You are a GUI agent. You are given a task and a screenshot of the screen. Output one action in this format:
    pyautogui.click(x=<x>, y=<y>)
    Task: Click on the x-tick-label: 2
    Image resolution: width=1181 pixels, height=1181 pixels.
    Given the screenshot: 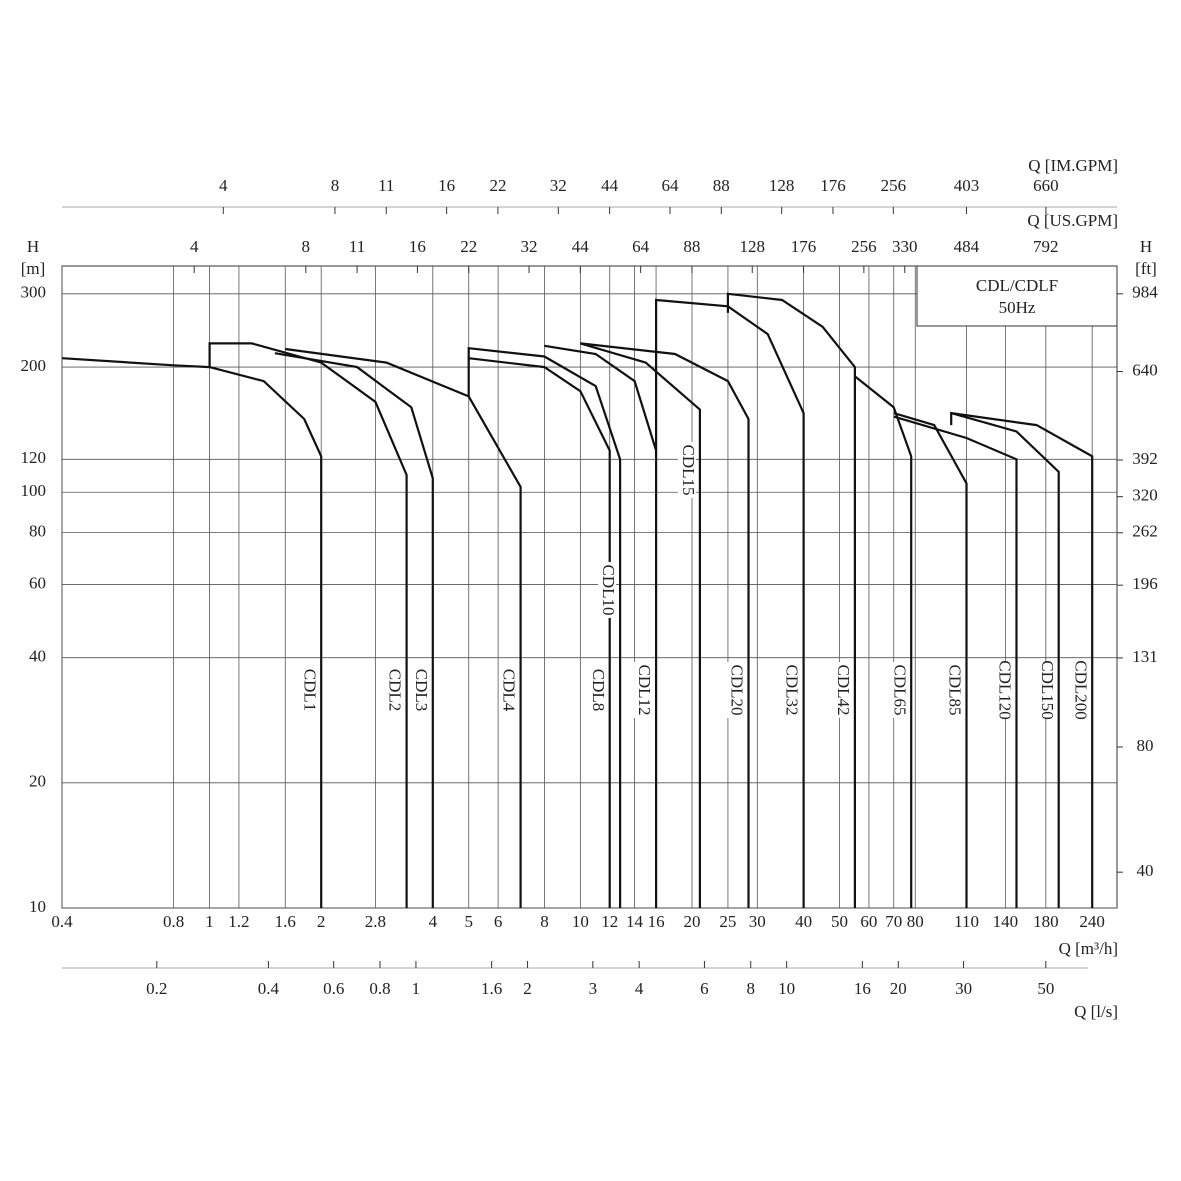 What is the action you would take?
    pyautogui.click(x=321, y=921)
    